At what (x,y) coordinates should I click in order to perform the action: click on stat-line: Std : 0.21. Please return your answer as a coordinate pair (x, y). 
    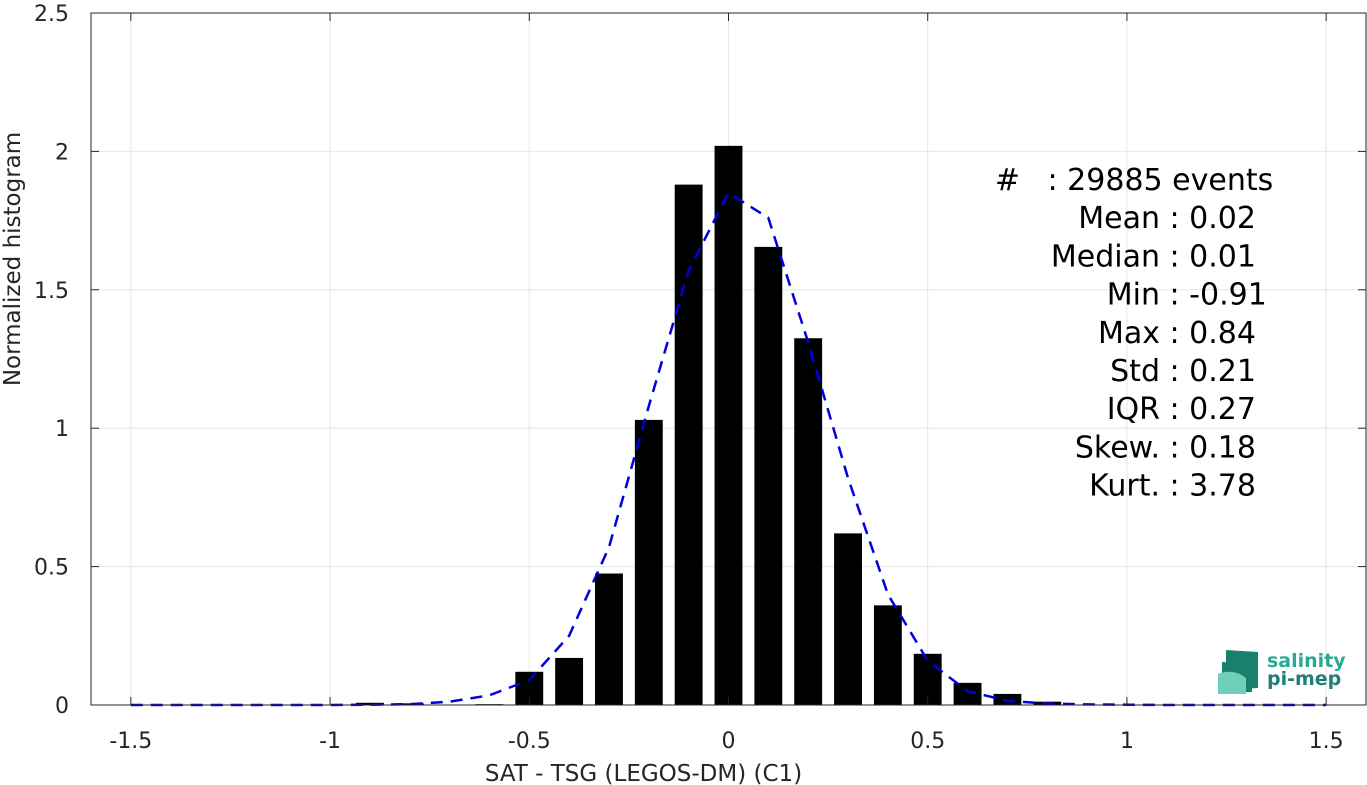
    Looking at the image, I should click on (1183, 371).